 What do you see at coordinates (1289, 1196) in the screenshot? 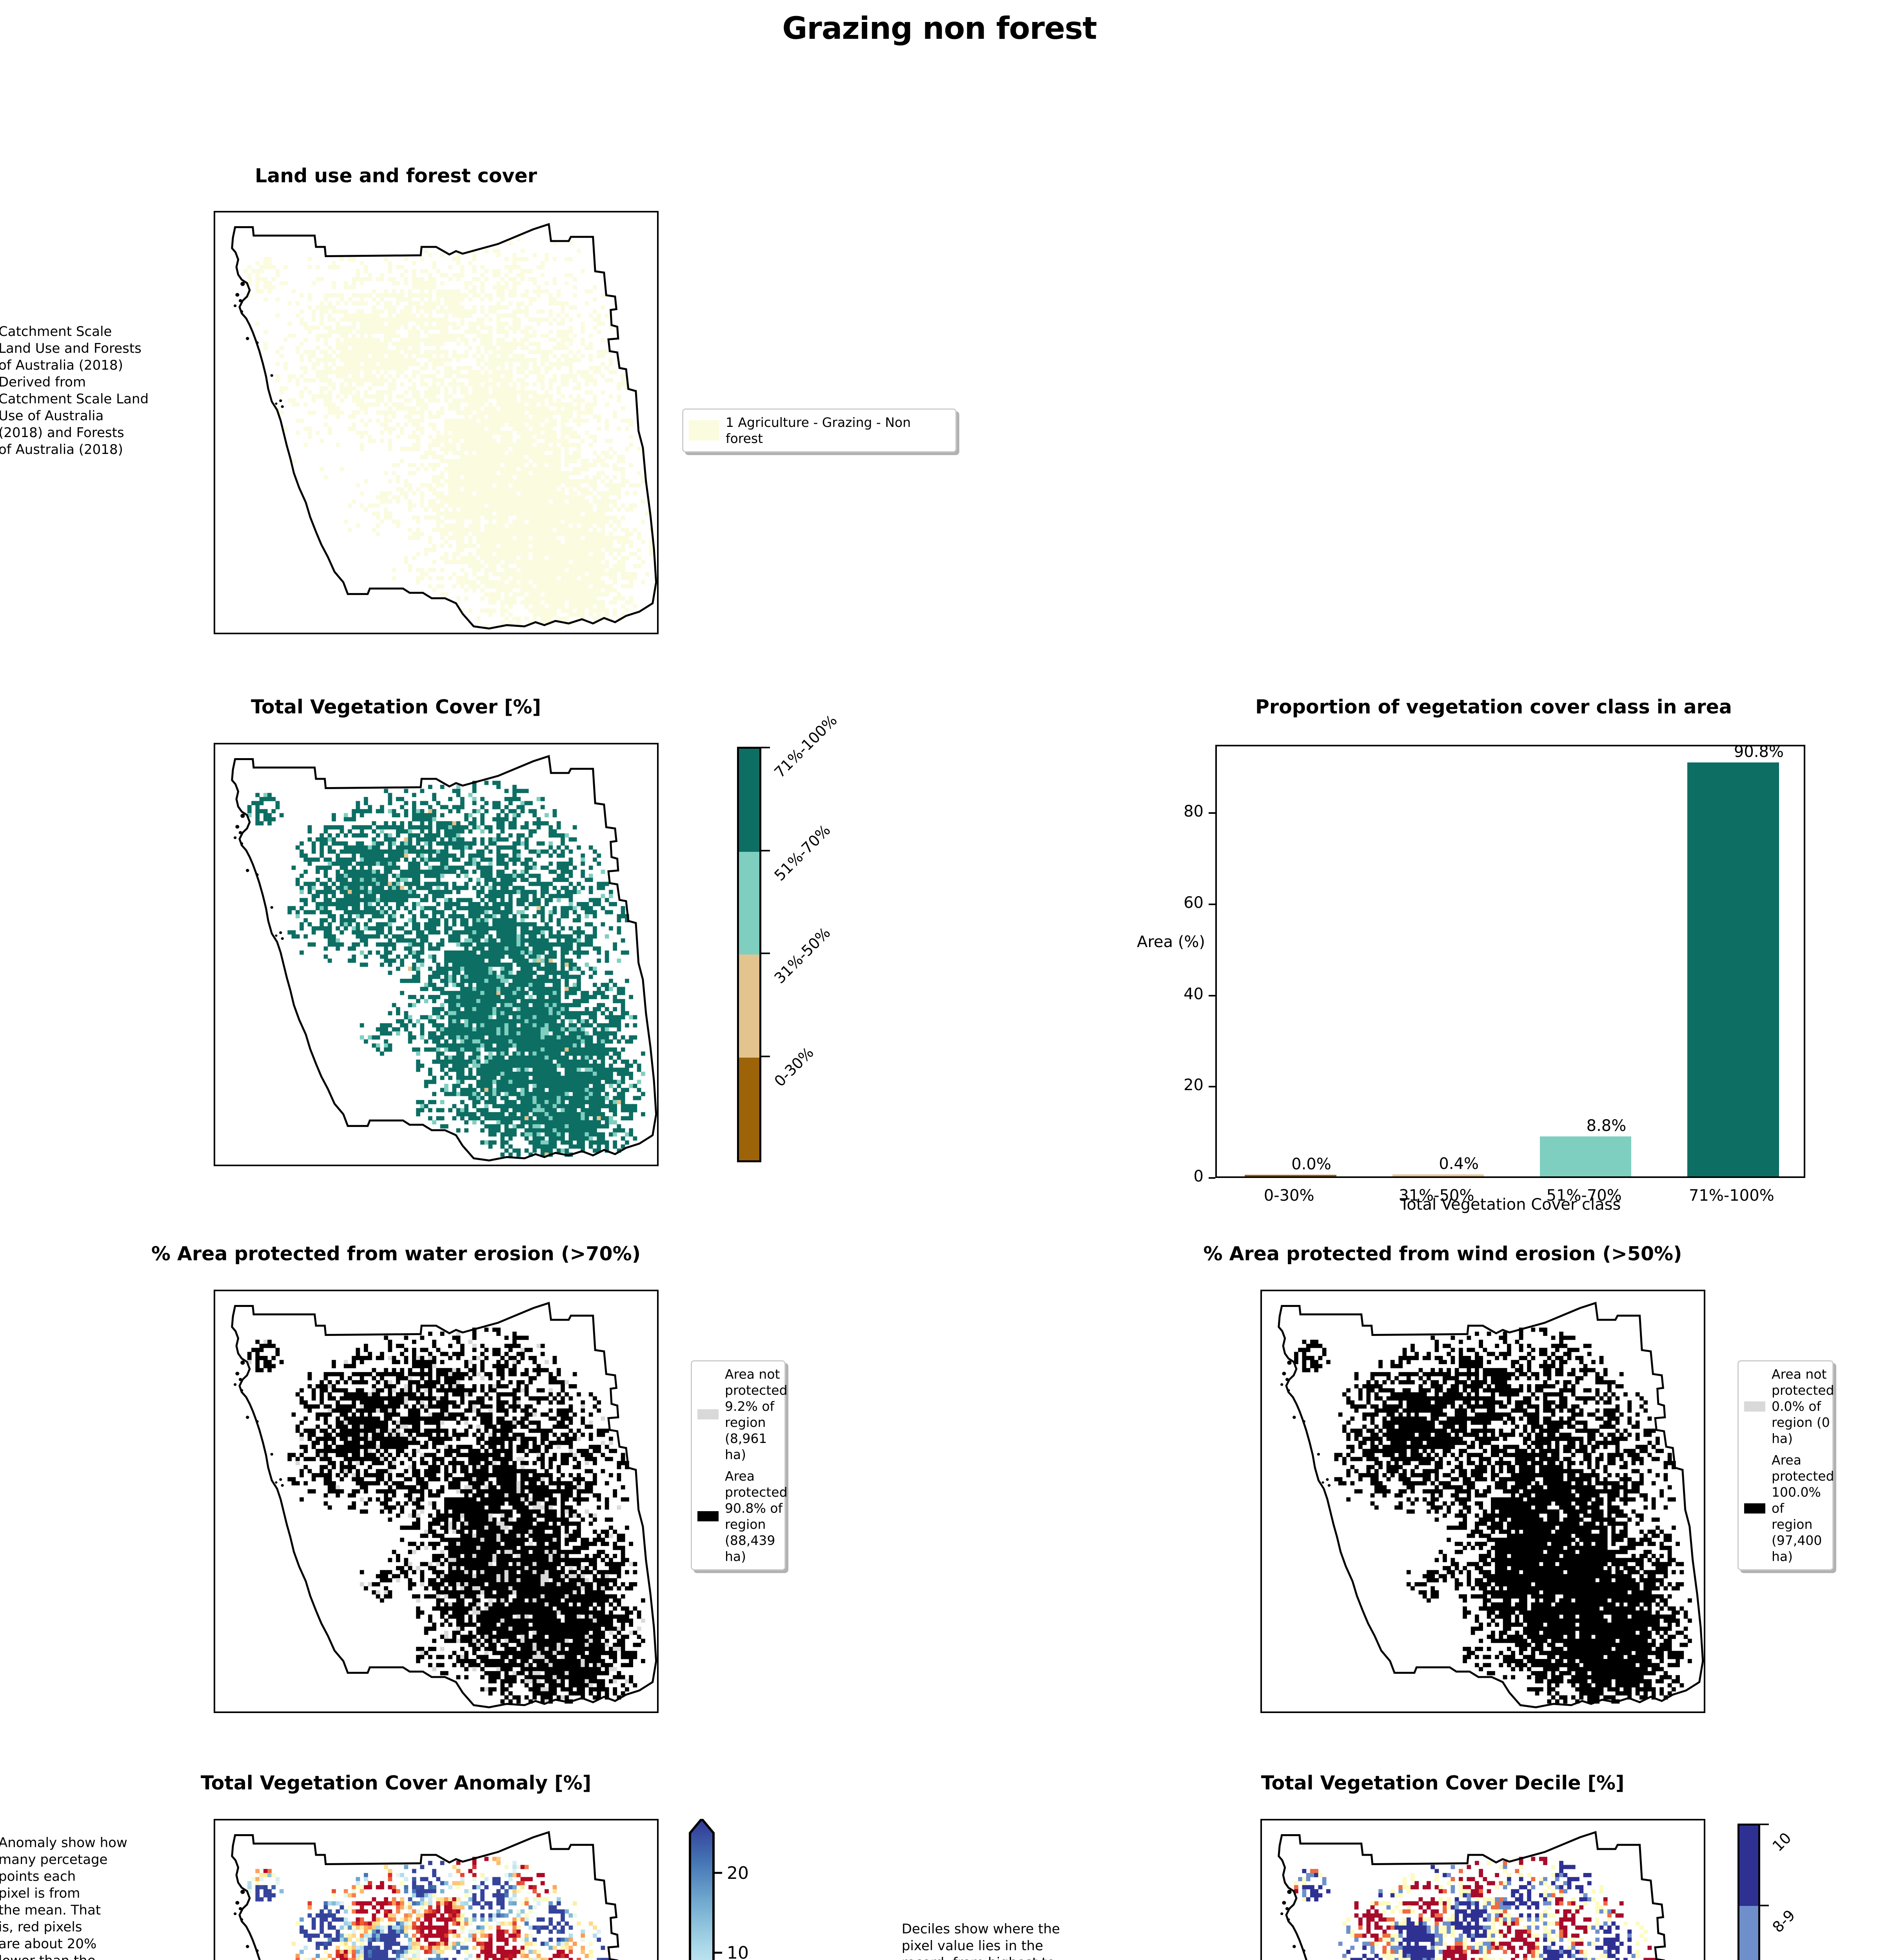
I see `bar-xtick-label: 0-30%` at bounding box center [1289, 1196].